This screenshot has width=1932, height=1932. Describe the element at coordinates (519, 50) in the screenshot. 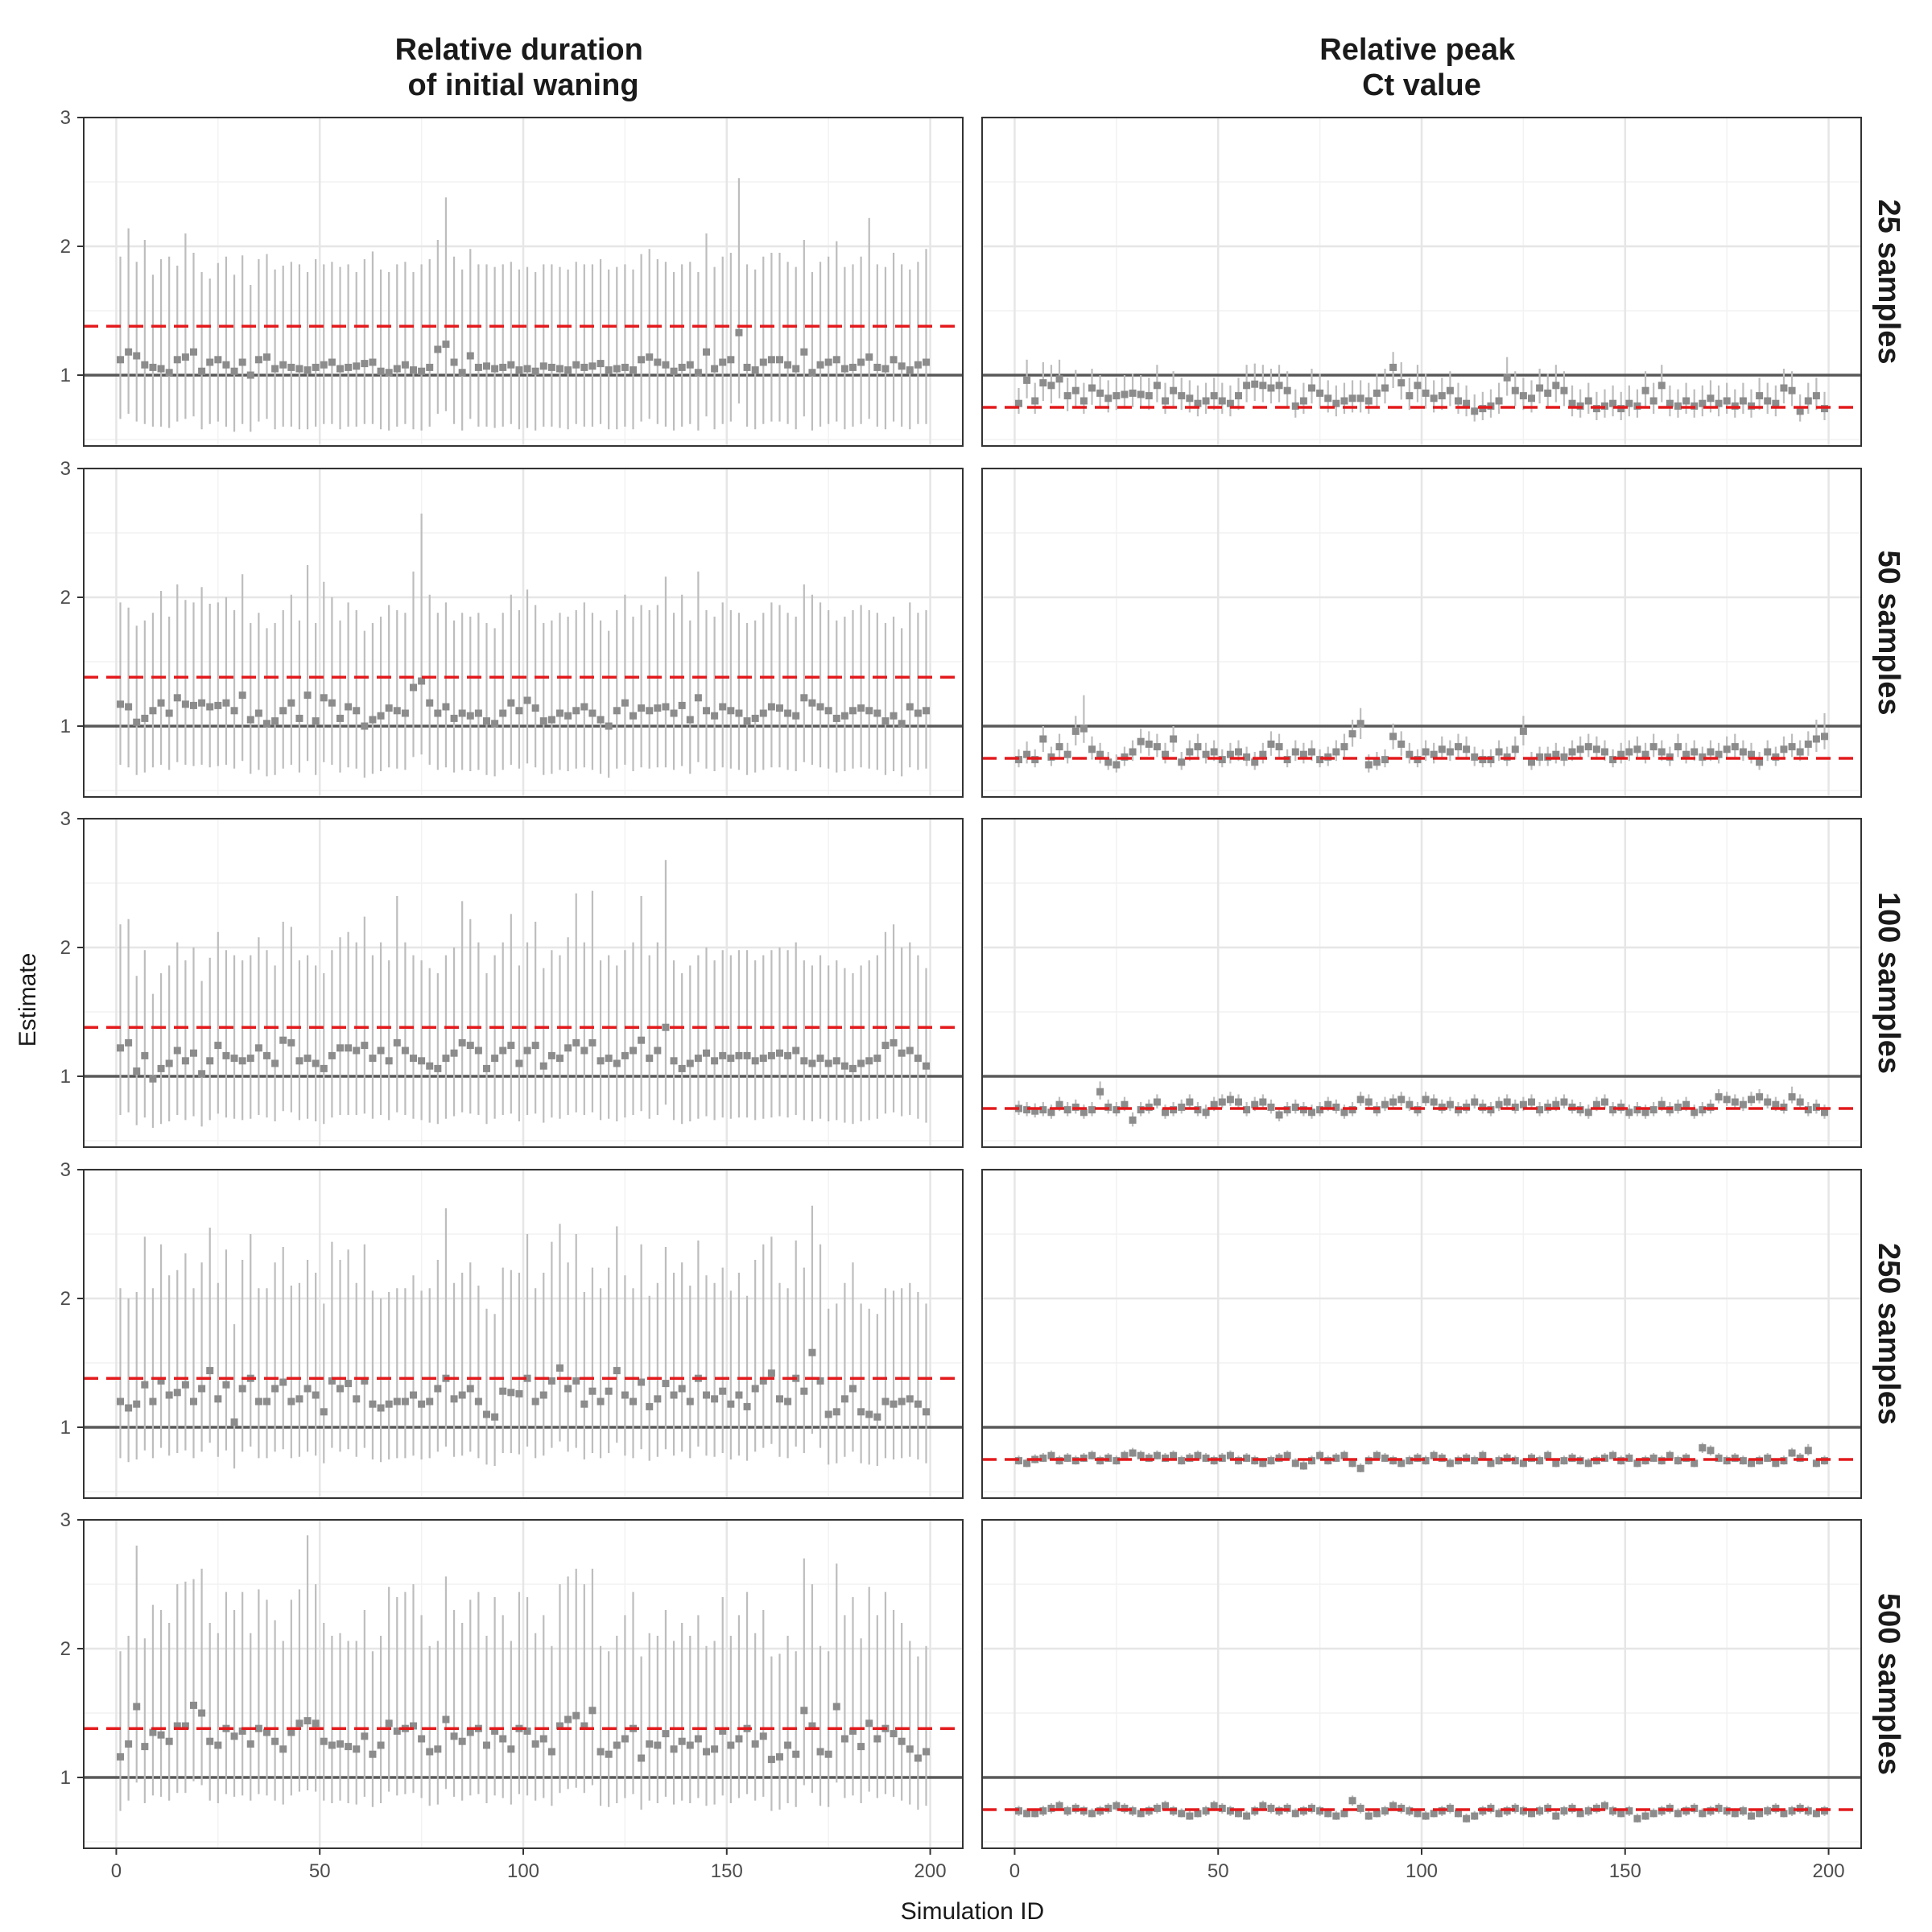

I see `column-title-duration-line1: Relative duration` at that location.